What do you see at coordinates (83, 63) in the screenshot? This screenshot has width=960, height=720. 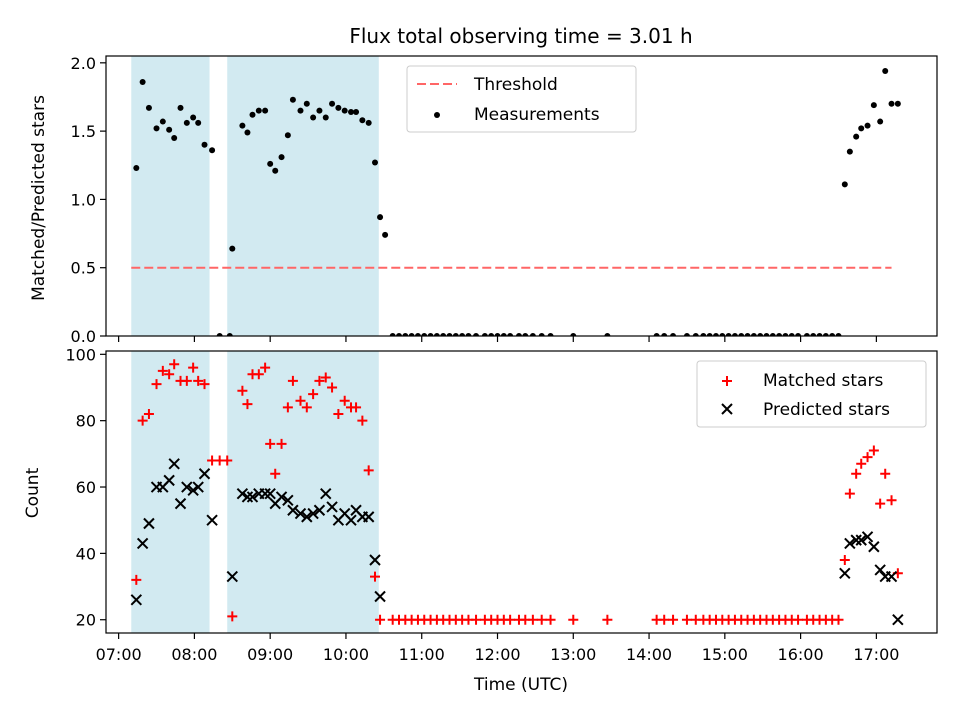 I see `top-y-tick-label-4: 2.0` at bounding box center [83, 63].